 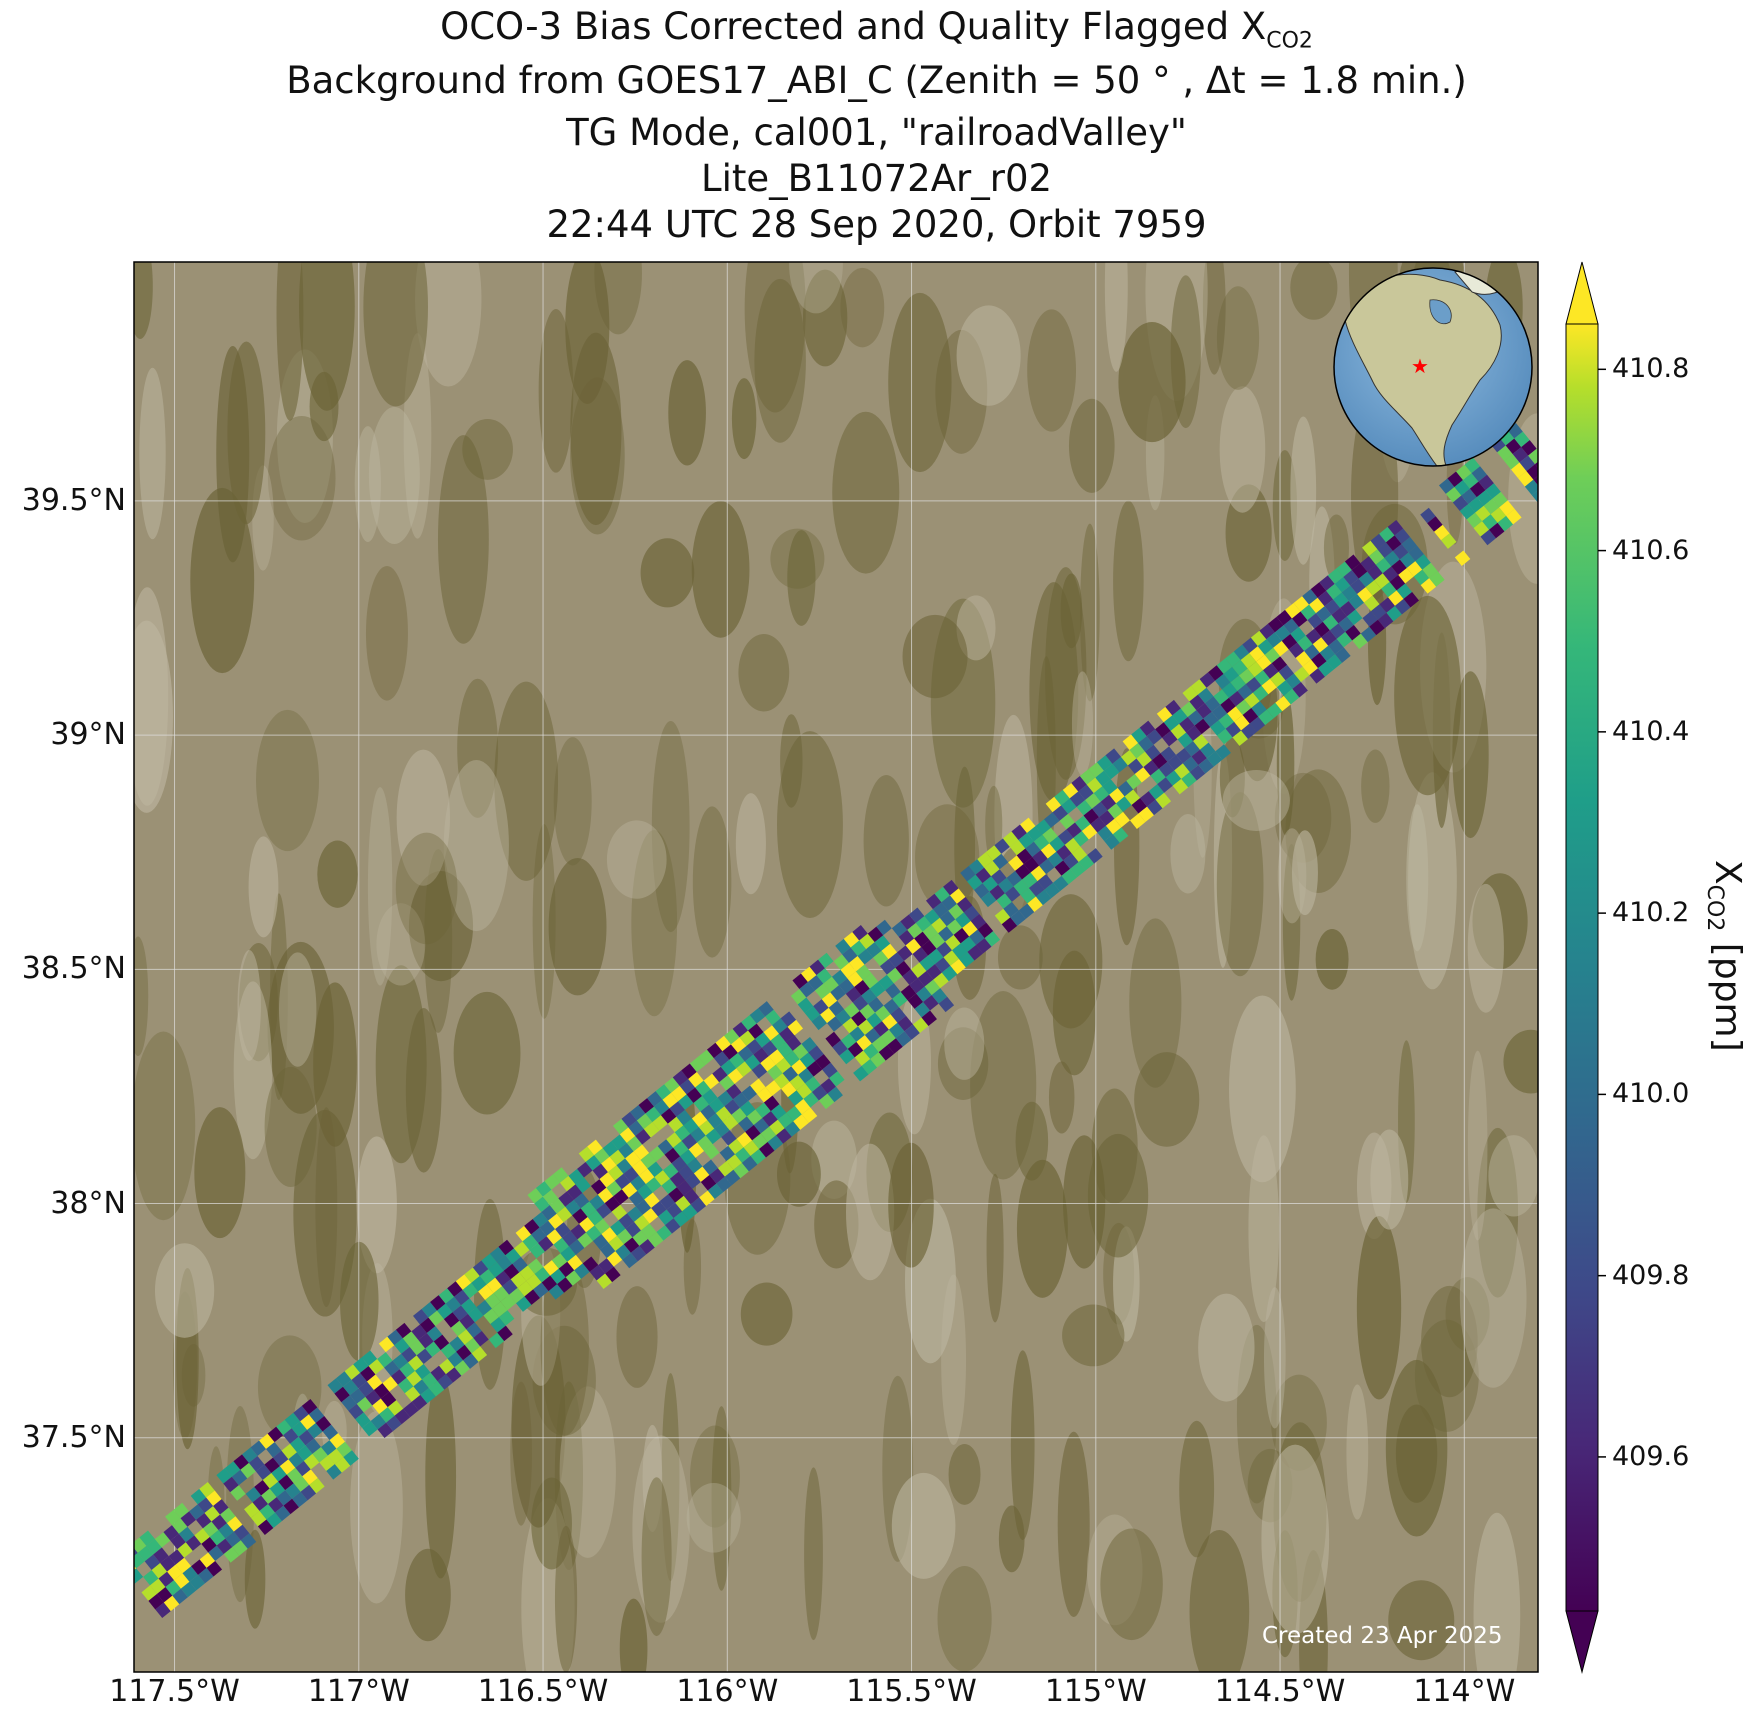 I want to click on colorbar-ticks, so click(x=1602, y=913).